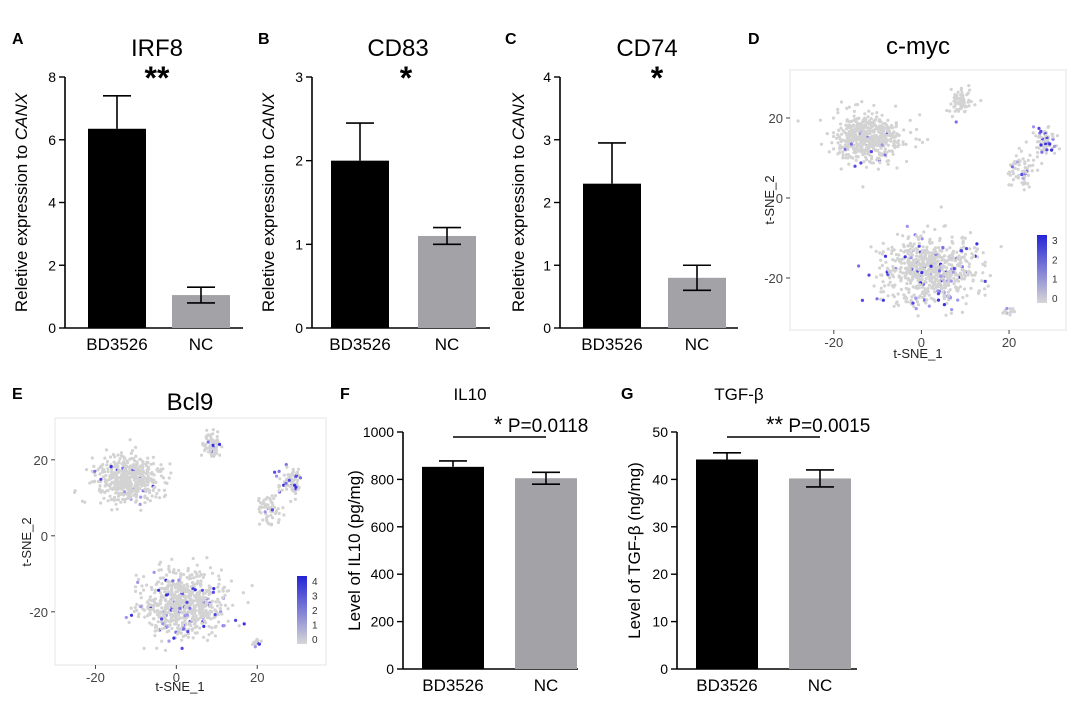  What do you see at coordinates (26, 541) in the screenshot?
I see `y-axis-label: t-SNE_2` at bounding box center [26, 541].